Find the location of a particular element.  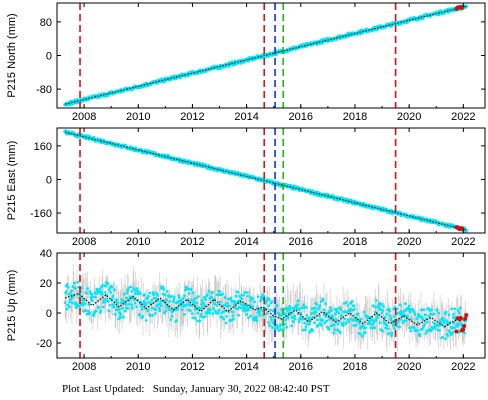

up-x-tick-label: 2012 is located at coordinates (192, 367).